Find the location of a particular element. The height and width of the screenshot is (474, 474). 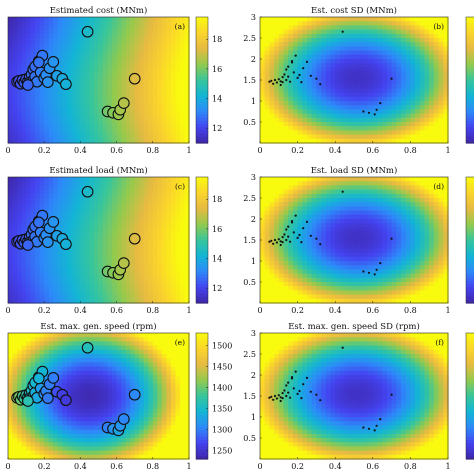

heatmap-b is located at coordinates (354, 80).